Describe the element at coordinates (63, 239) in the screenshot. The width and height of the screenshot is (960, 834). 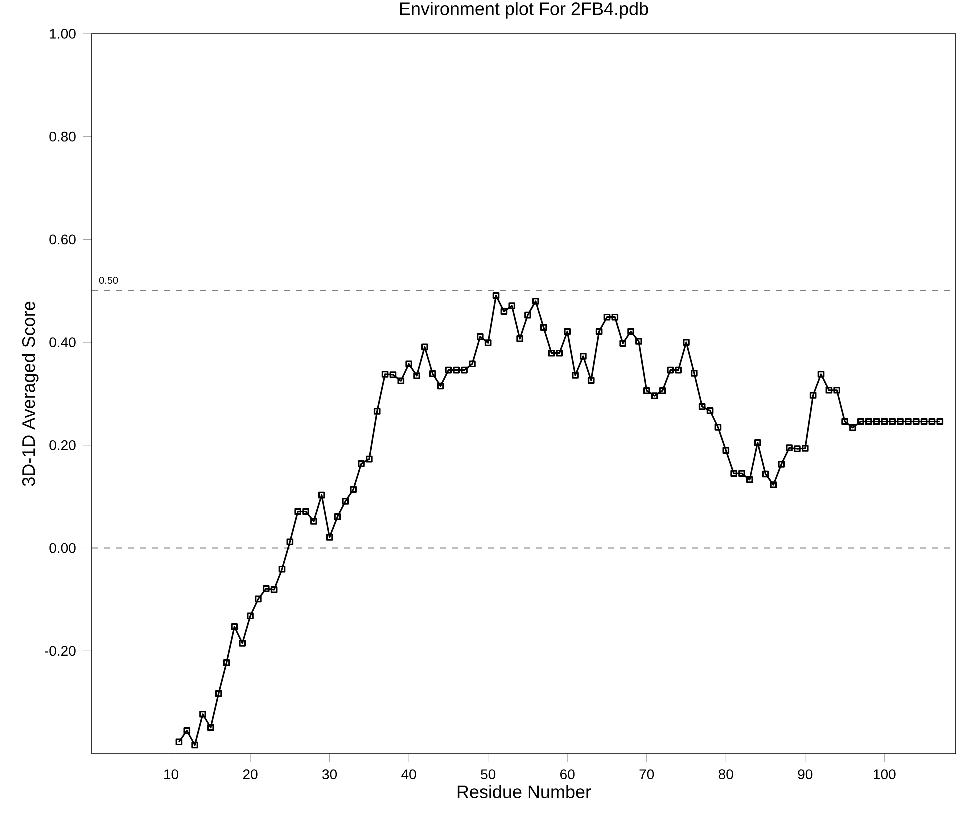
I see `y-tick-label: 0.60` at that location.